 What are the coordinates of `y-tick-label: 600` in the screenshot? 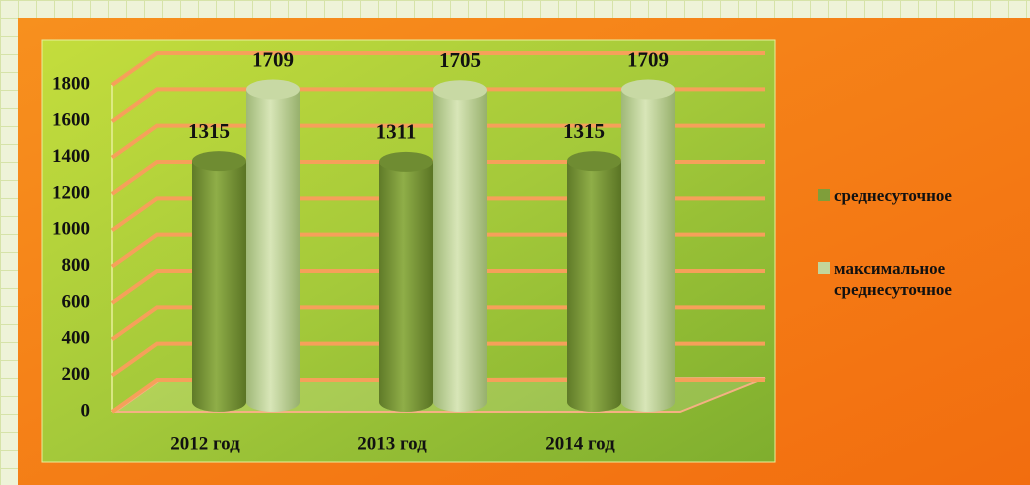 It's located at (76, 301).